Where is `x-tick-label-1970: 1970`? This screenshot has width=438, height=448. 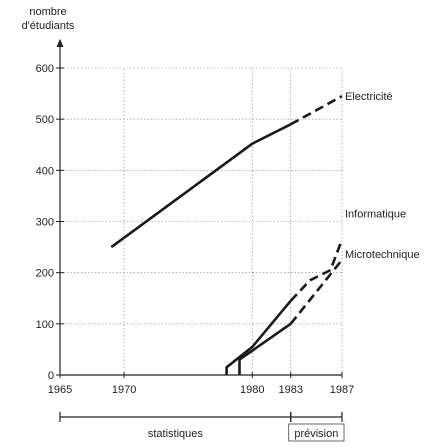
x-tick-label-1970: 1970 is located at coordinates (124, 390).